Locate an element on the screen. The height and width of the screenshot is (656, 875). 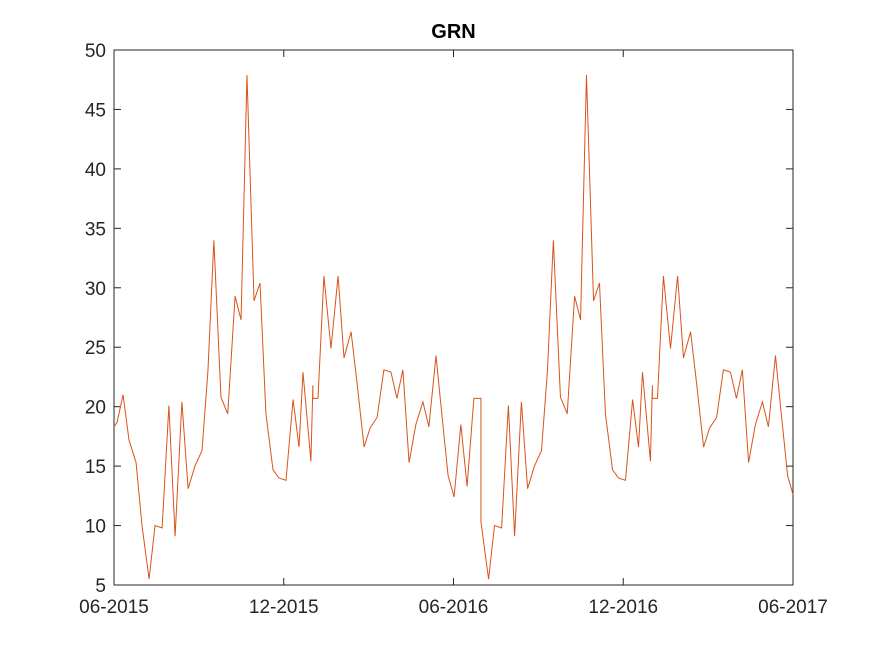
y-tick-label: 40 is located at coordinates (95, 170).